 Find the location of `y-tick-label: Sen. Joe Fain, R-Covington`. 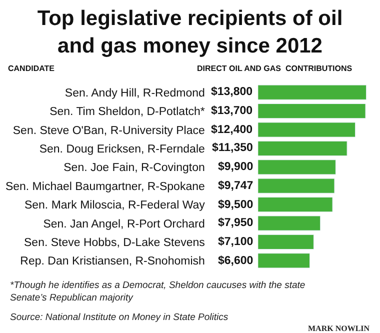

y-tick-label: Sen. Joe Fain, R-Covington is located at coordinates (134, 168).